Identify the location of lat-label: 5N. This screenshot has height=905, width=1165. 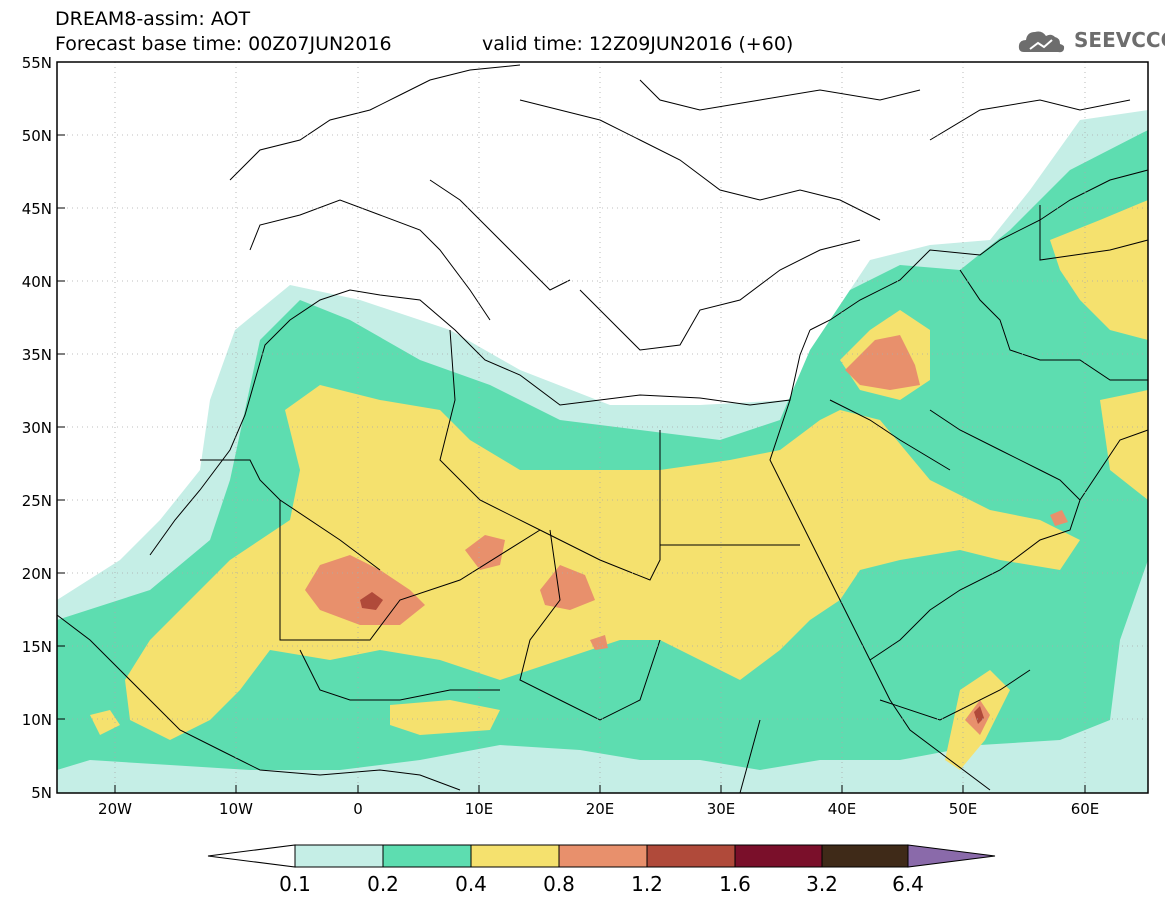
(41, 793).